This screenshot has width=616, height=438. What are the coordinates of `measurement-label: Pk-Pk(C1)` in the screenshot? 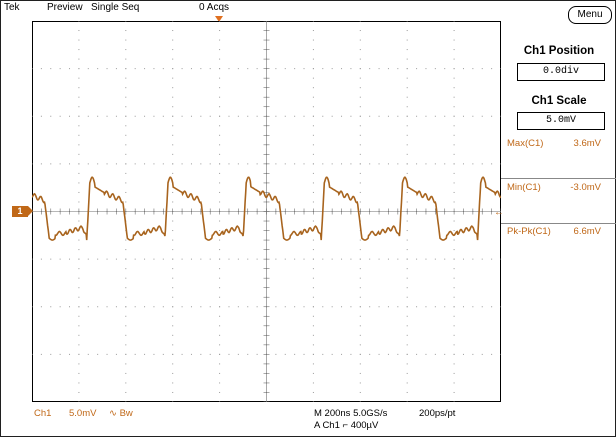 It's located at (529, 231).